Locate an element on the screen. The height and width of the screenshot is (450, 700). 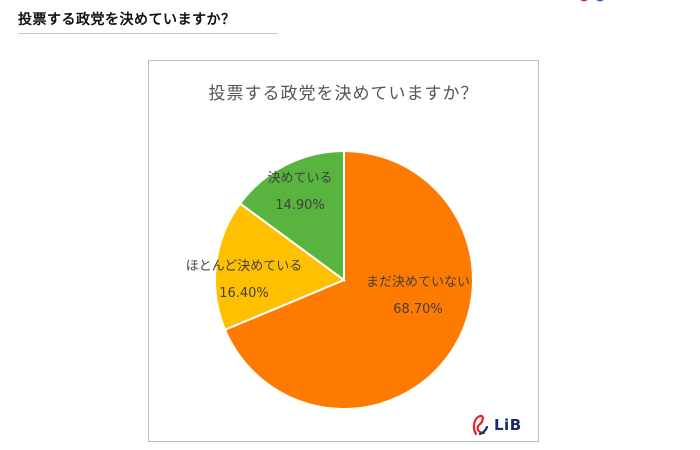
page-heading: 投票する政党を決めていますか？ is located at coordinates (127, 20).